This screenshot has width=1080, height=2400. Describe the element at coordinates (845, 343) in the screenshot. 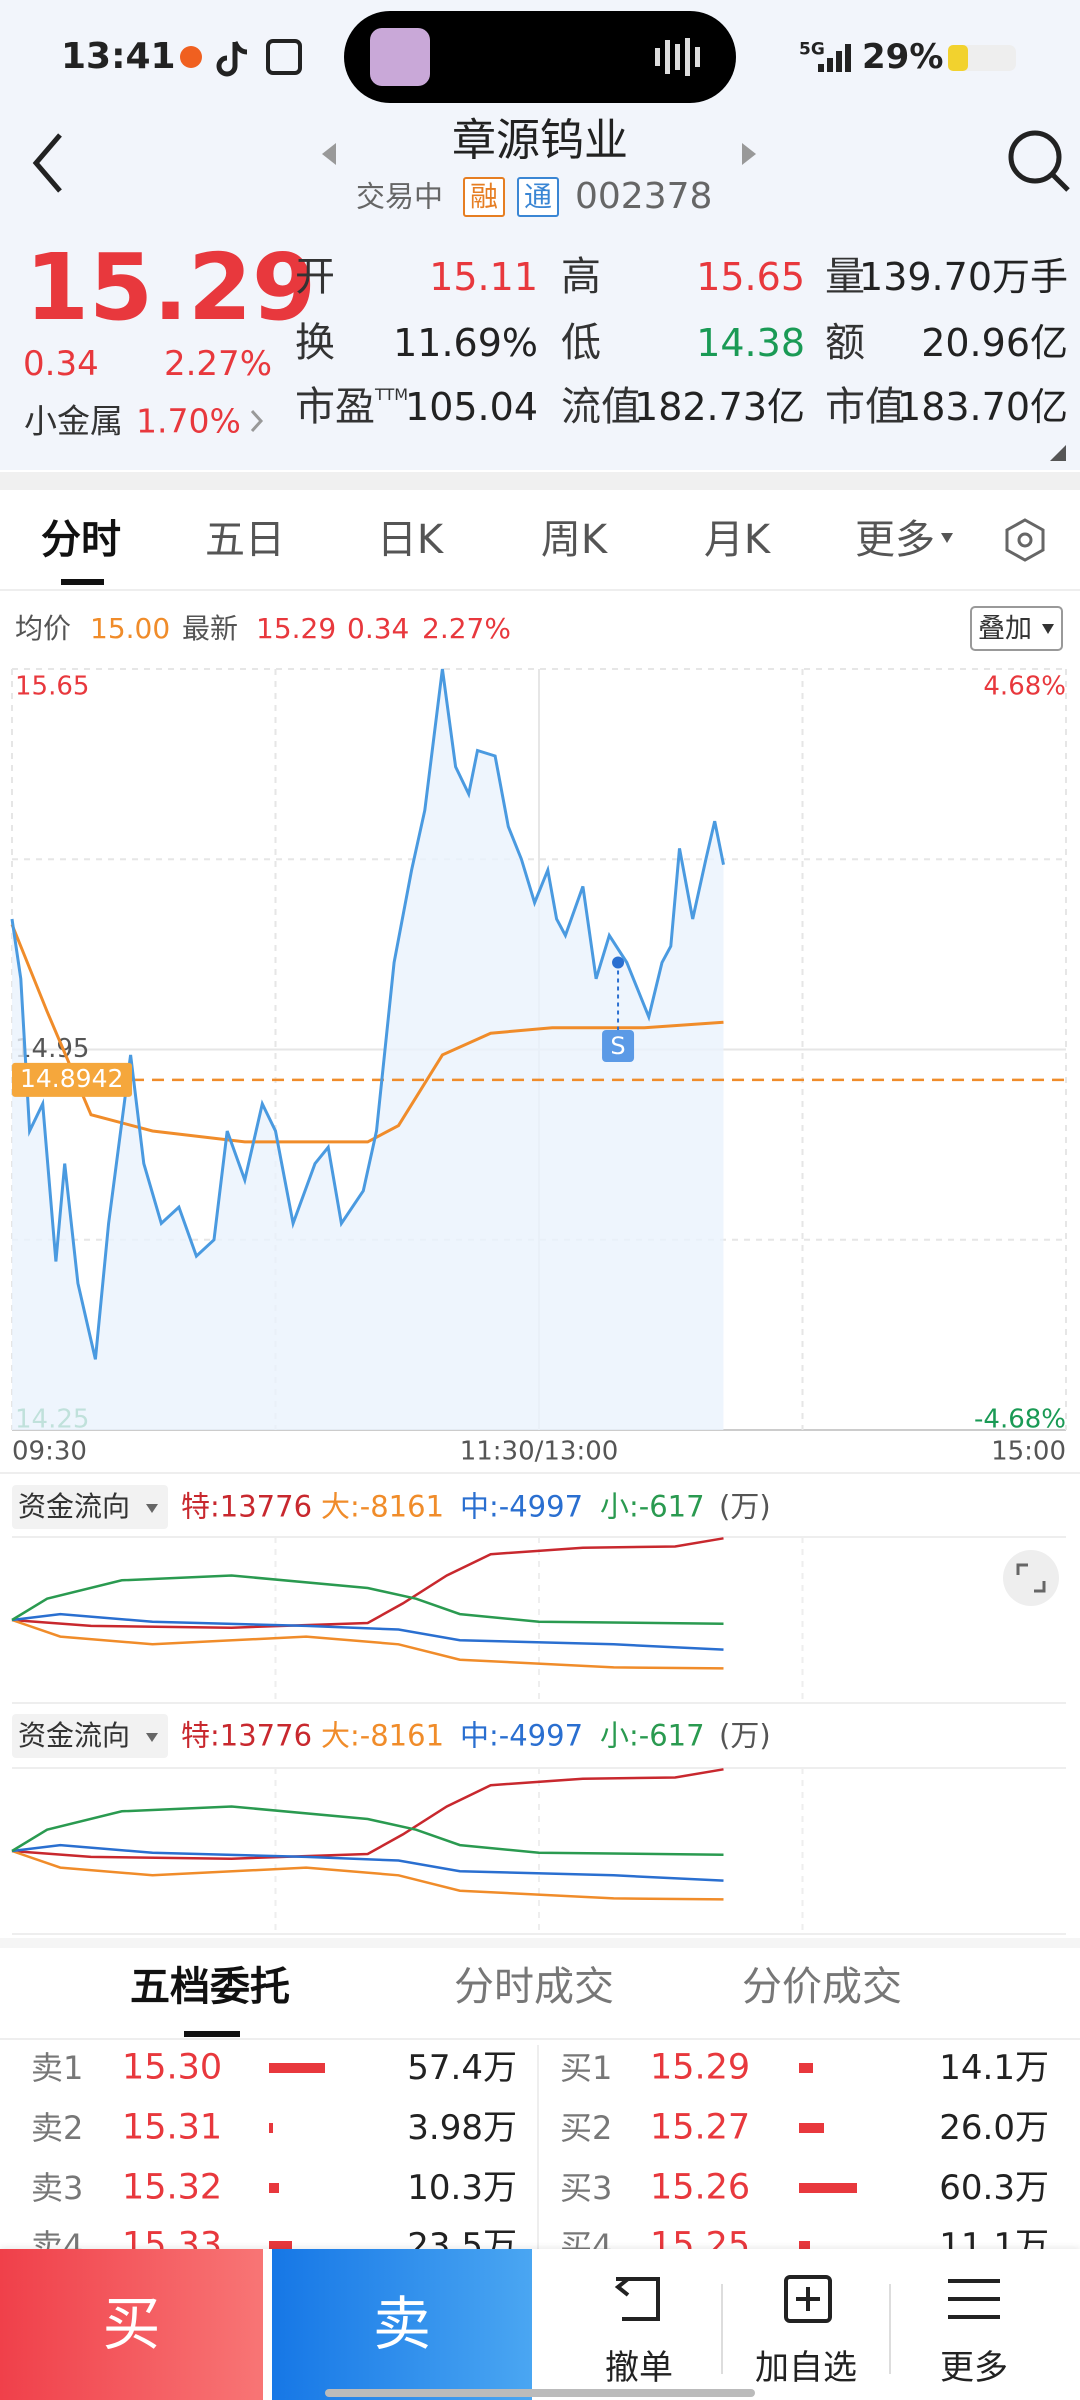

I see `stat-label: 额` at that location.